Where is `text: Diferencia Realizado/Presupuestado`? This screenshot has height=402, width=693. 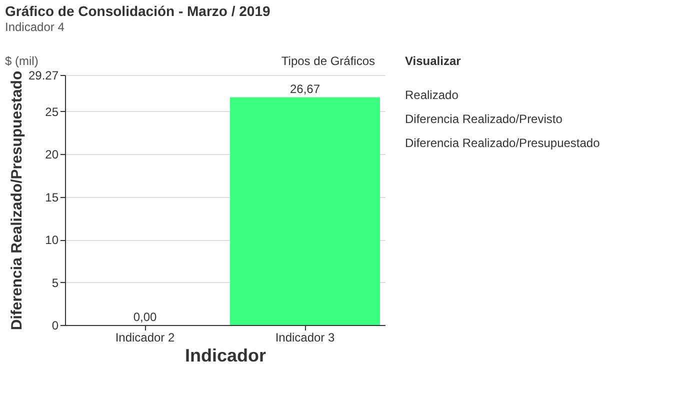 text: Diferencia Realizado/Presupuestado is located at coordinates (502, 143).